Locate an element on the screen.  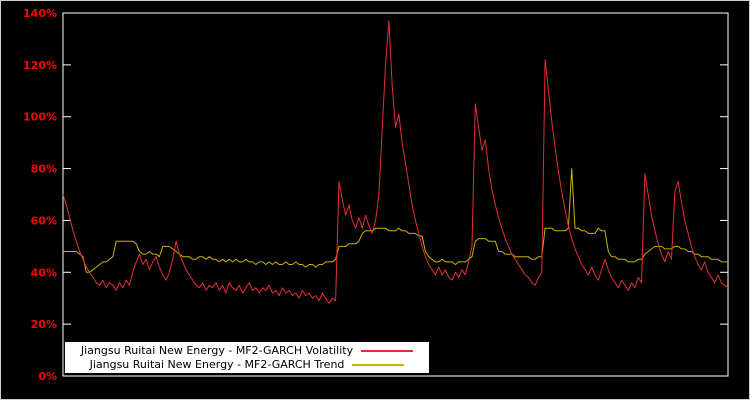
volatility-line-sample is located at coordinates (387, 350).